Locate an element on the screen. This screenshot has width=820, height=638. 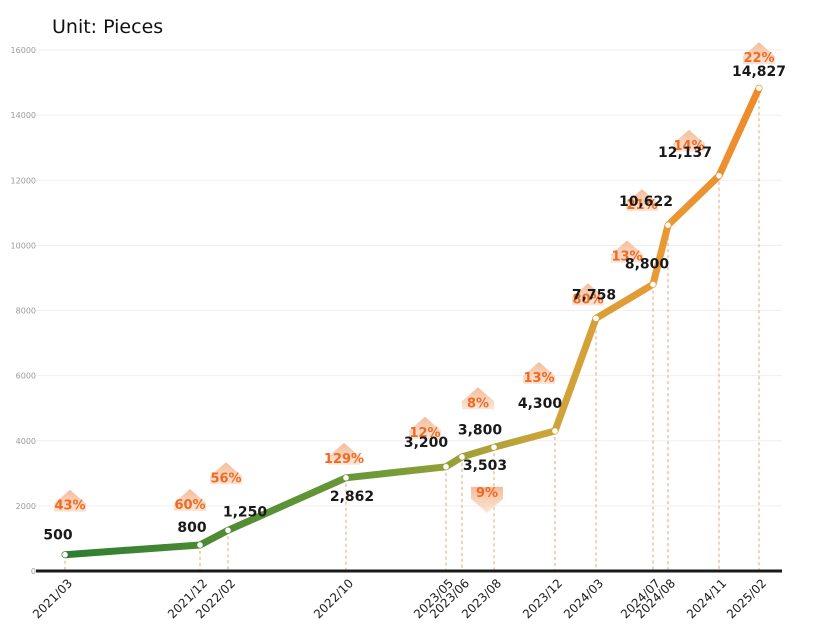
value-label-2024/11: 12,137 is located at coordinates (685, 153).